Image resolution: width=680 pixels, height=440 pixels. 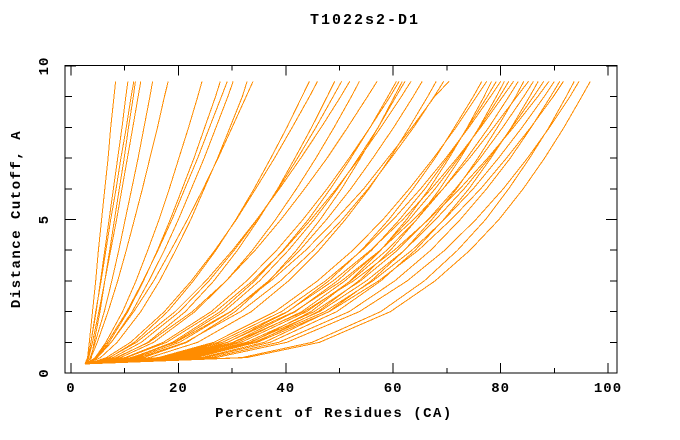 I want to click on x-tick-label: 80, so click(x=500, y=389).